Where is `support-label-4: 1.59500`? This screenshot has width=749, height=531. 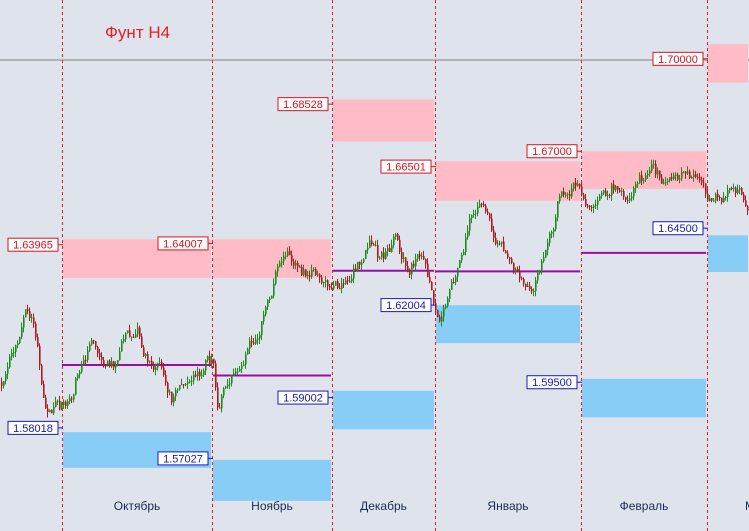
support-label-4: 1.59500 is located at coordinates (554, 382).